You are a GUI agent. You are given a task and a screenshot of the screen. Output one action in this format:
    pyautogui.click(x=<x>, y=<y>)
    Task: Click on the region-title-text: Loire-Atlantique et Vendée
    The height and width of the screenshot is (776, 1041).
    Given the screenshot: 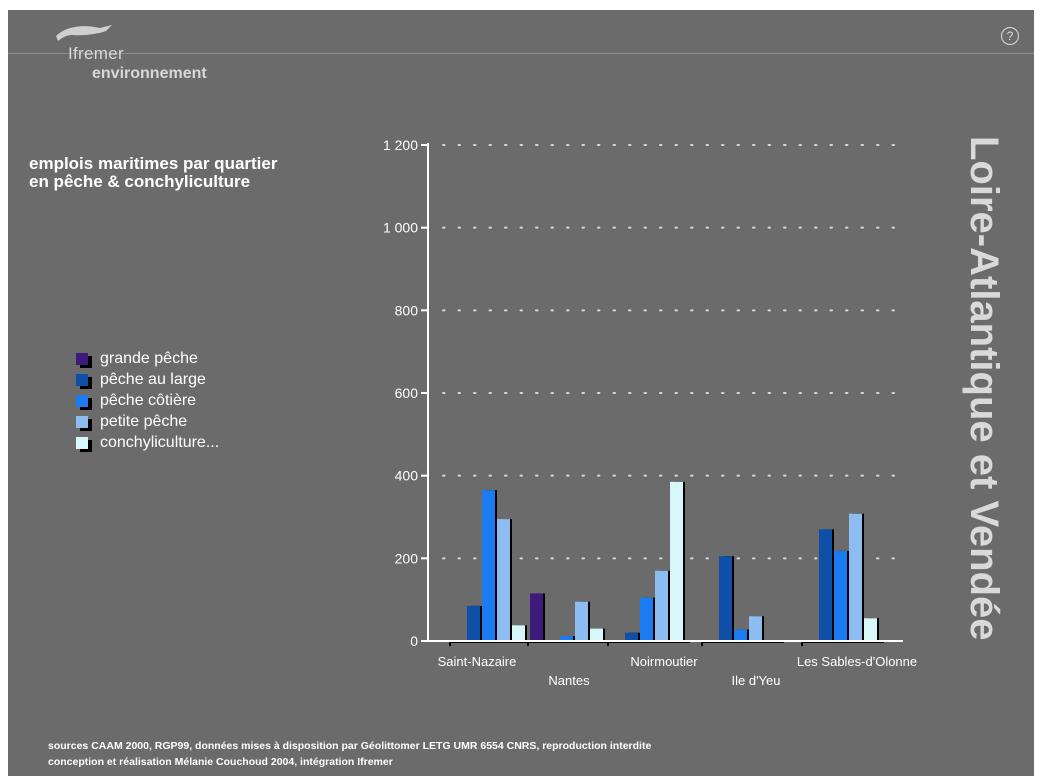 What is the action you would take?
    pyautogui.click(x=984, y=388)
    